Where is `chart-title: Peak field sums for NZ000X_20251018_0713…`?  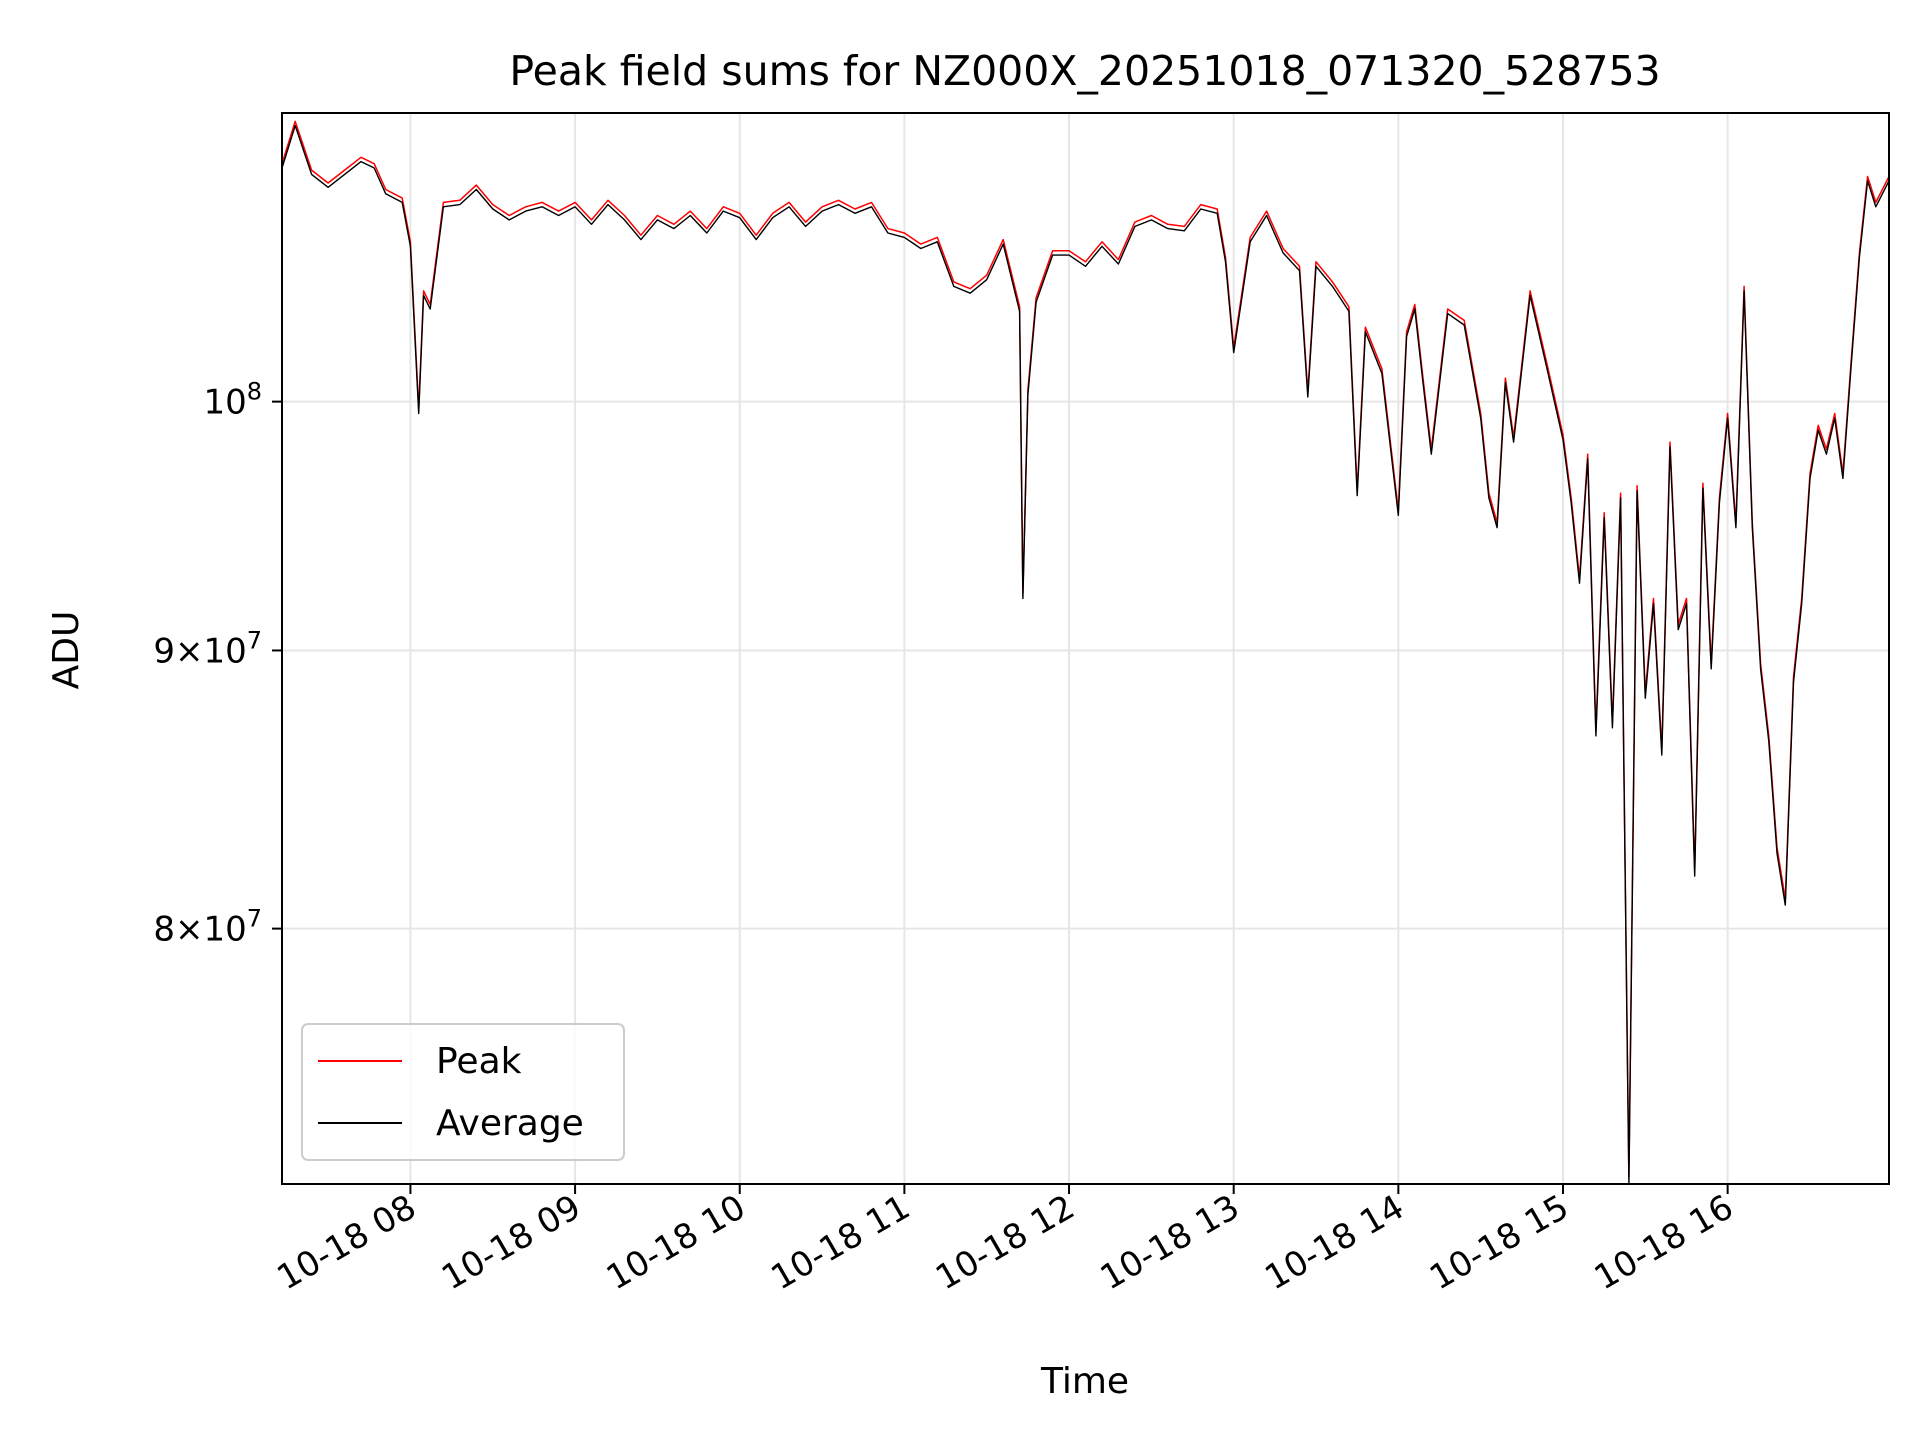 chart-title: Peak field sums for NZ000X_20251018_0713… is located at coordinates (1084, 71).